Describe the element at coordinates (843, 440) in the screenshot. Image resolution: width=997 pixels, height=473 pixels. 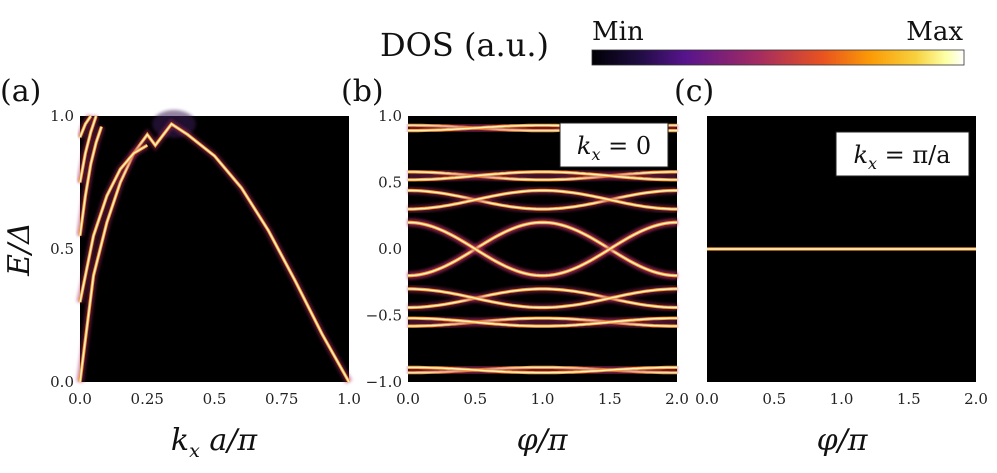
I see `panel-c-xlabel: φ/π` at that location.